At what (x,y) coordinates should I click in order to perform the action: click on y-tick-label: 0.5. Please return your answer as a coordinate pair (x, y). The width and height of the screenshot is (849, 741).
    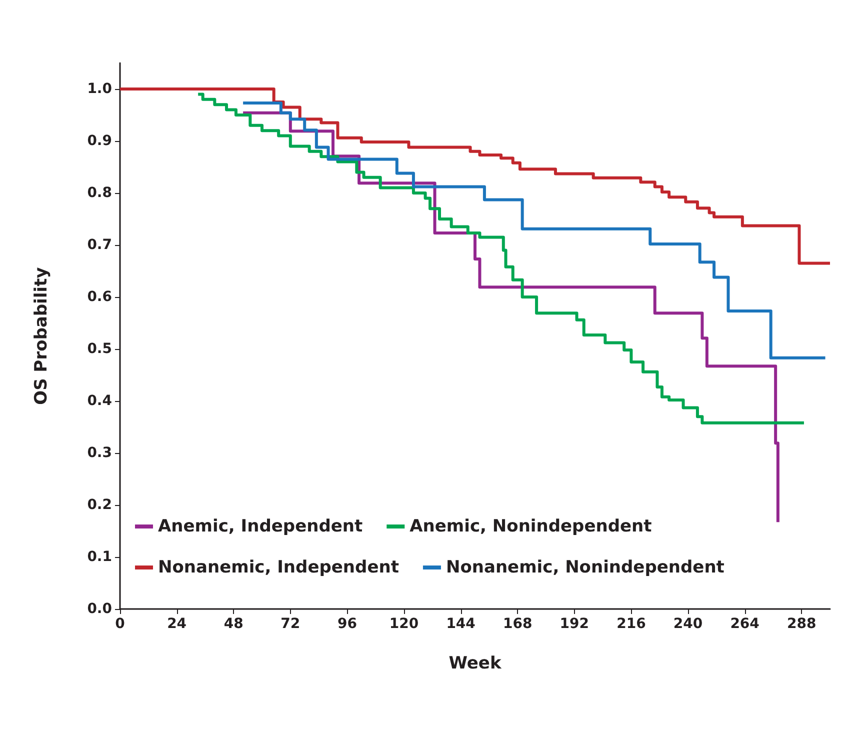
    Looking at the image, I should click on (99, 349).